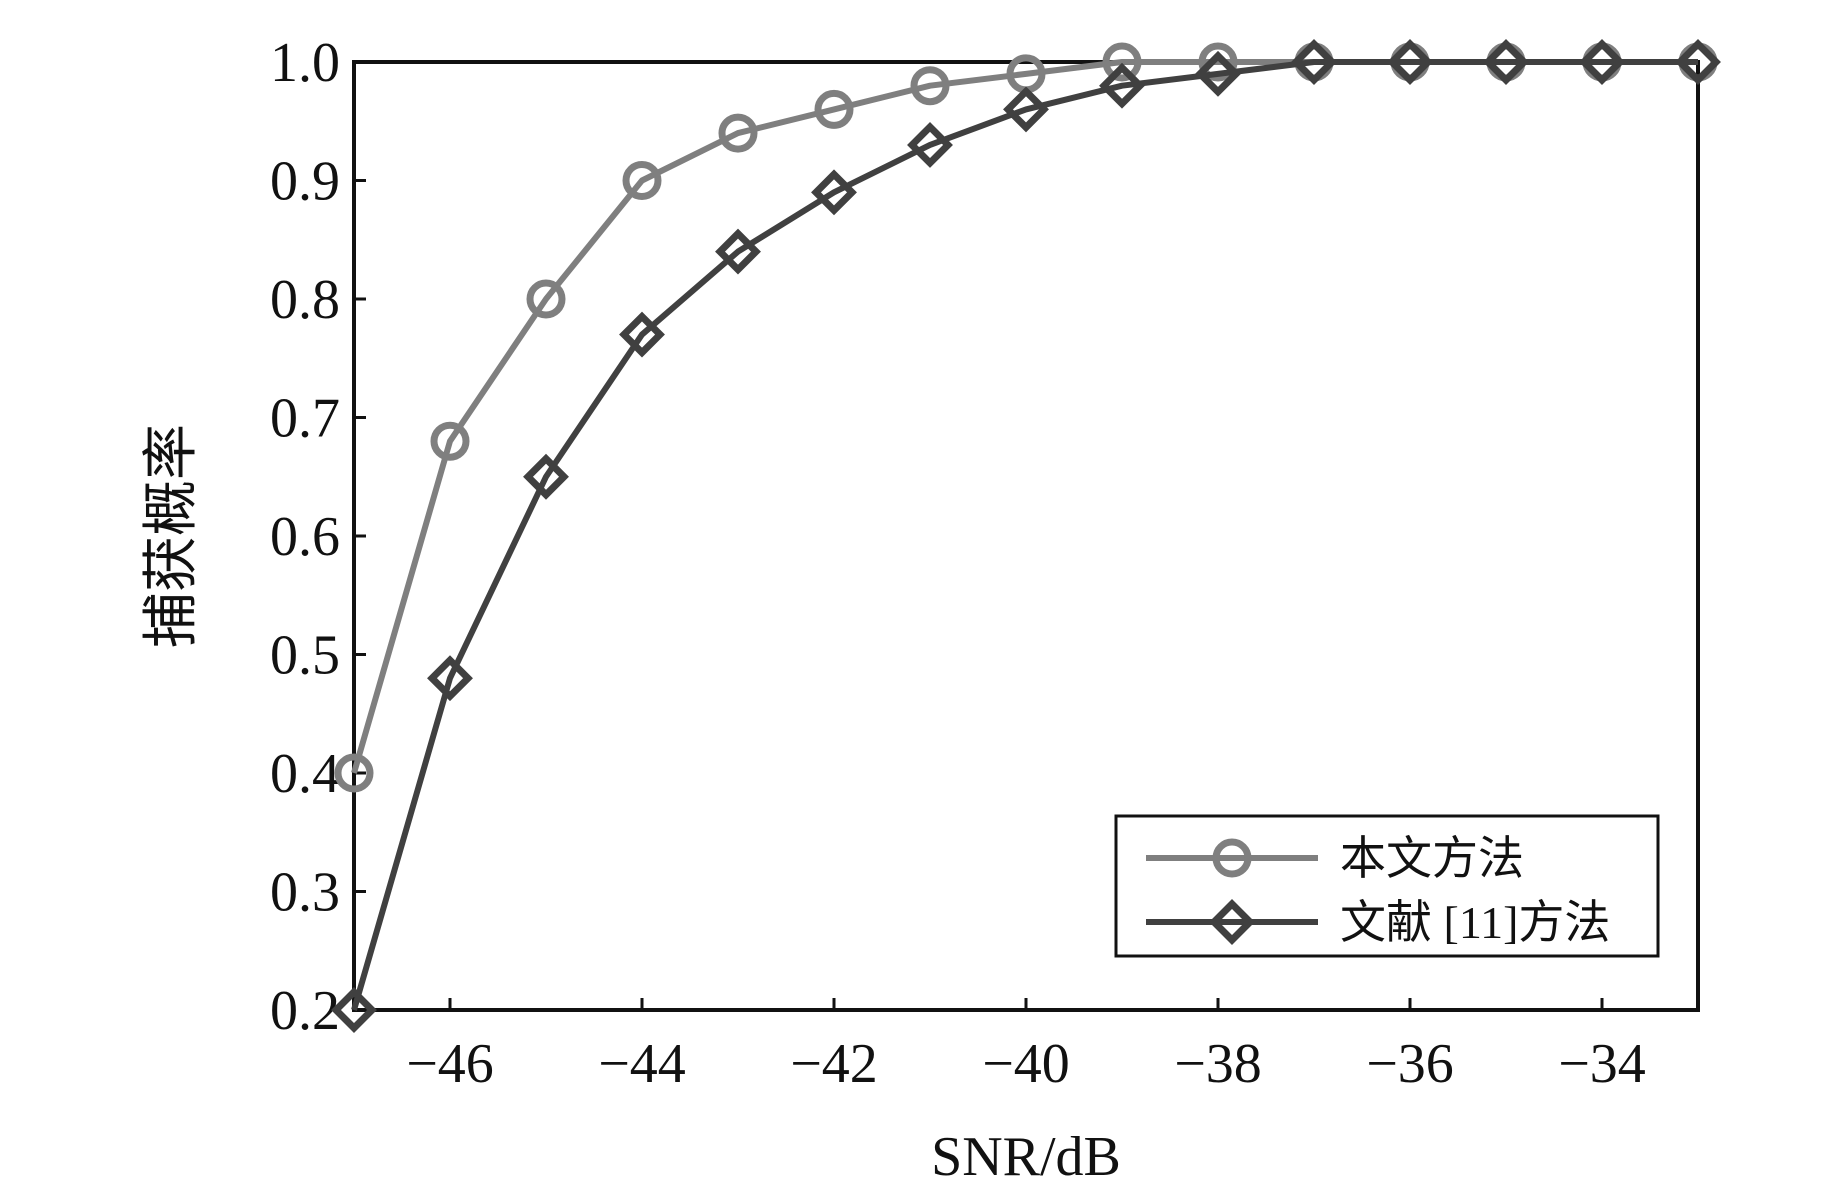  I want to click on y-tick-label: 0.8, so click(305, 300).